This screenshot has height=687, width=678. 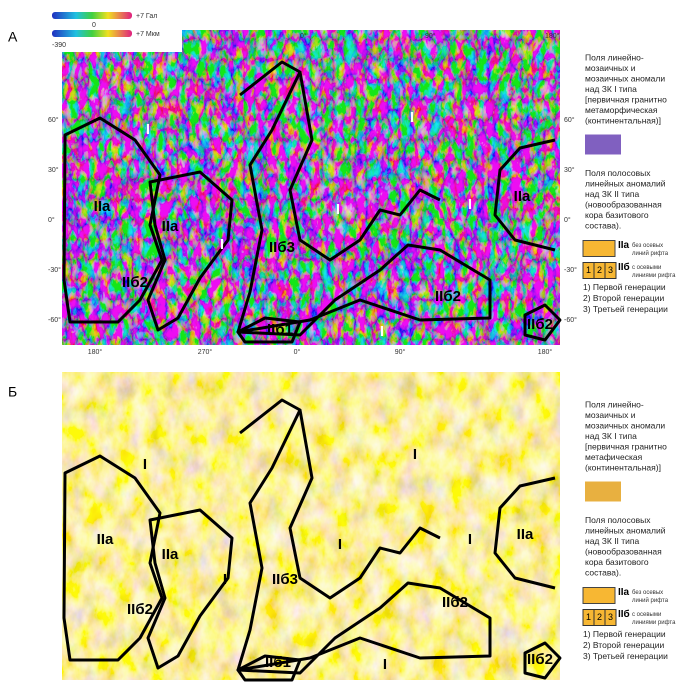 What do you see at coordinates (650, 253) in the screenshot?
I see `legend-note: линий рифта` at bounding box center [650, 253].